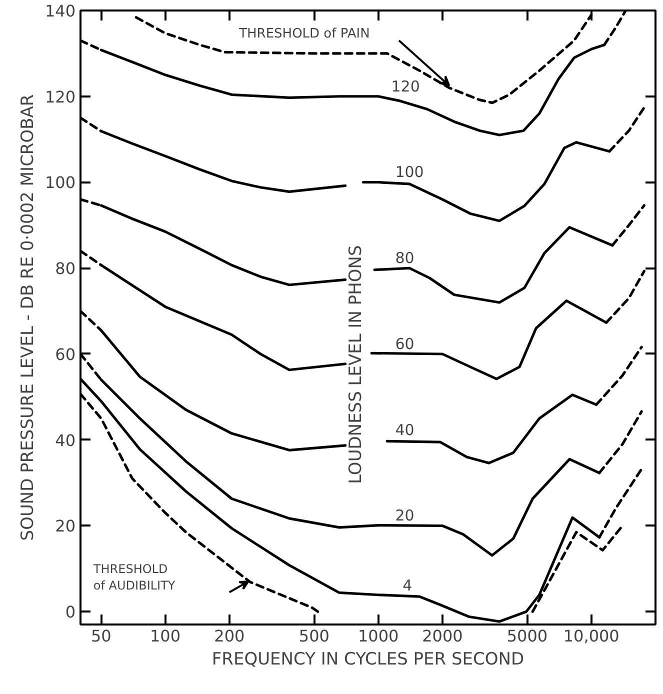 The width and height of the screenshot is (663, 694). Describe the element at coordinates (407, 585) in the screenshot. I see `annotation: 4` at that location.